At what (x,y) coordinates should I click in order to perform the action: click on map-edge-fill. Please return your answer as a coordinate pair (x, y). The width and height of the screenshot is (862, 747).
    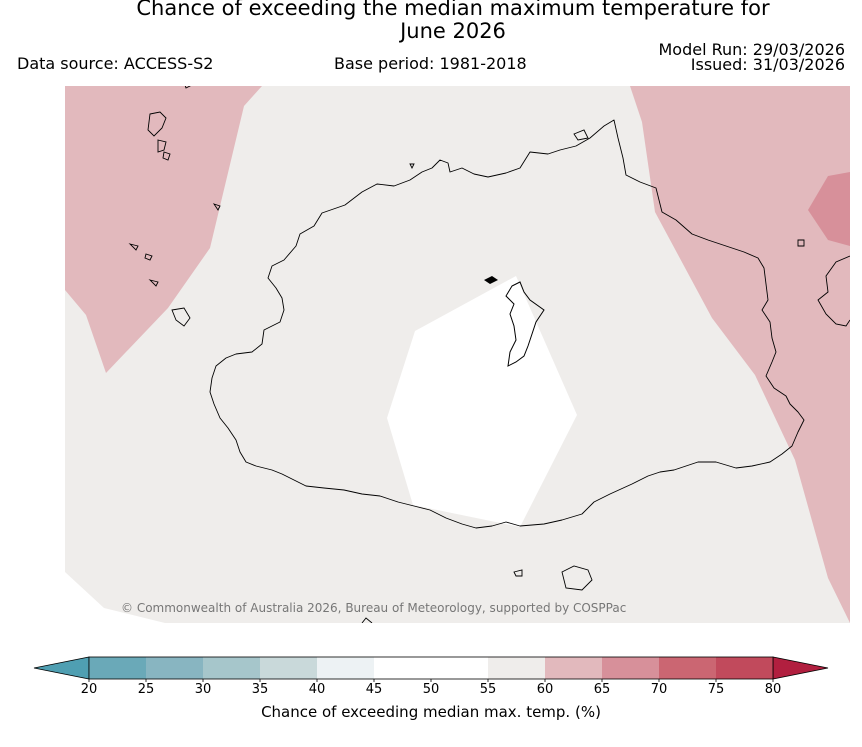
    Looking at the image, I should click on (115, 597).